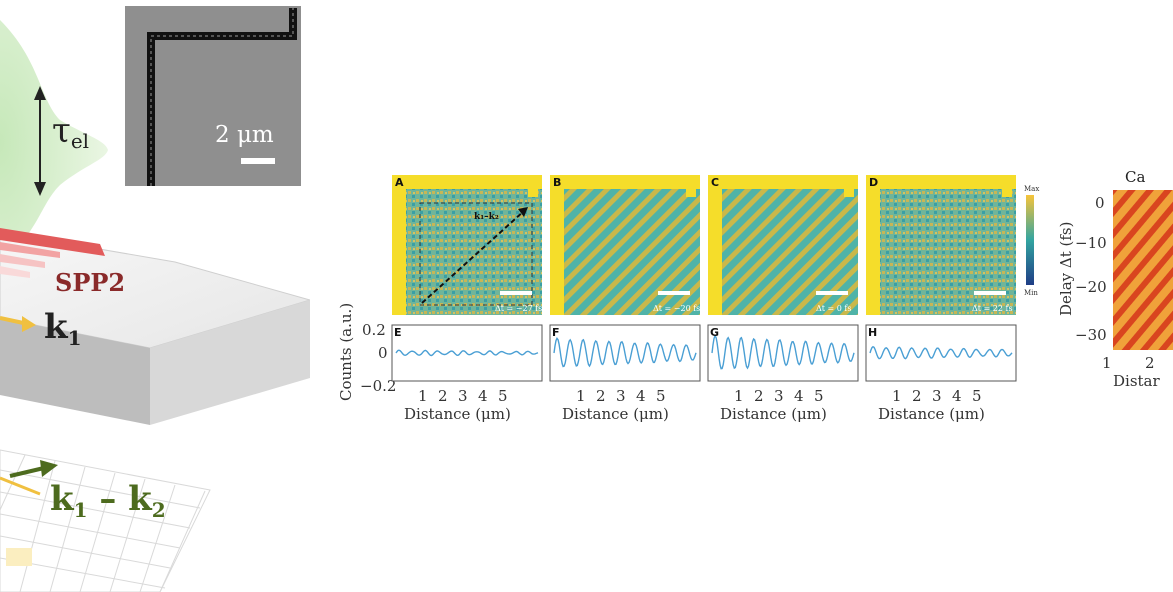  Describe the element at coordinates (615, 414) in the screenshot. I see `x-axis-label-f: Distance (μm)` at that location.